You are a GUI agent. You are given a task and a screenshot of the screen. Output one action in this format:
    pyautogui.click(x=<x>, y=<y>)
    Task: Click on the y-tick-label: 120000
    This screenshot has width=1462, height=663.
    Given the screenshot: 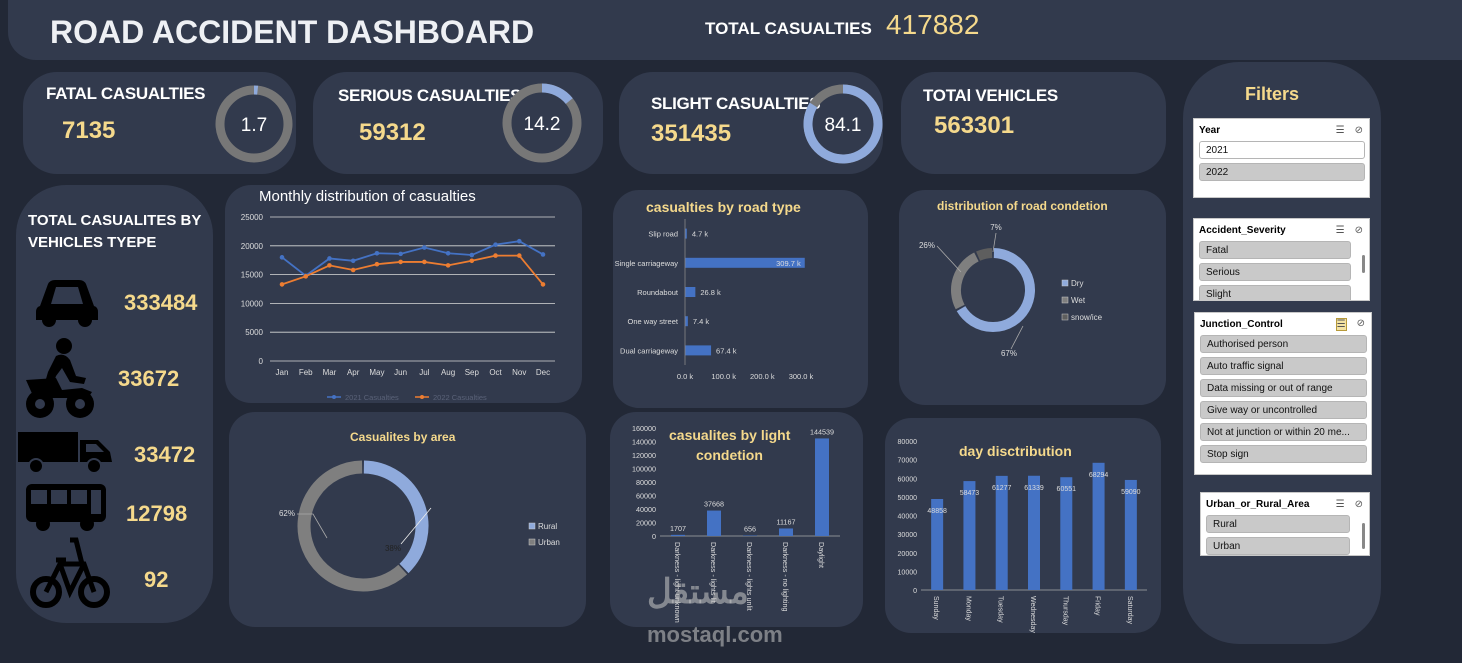 What is the action you would take?
    pyautogui.click(x=644, y=455)
    